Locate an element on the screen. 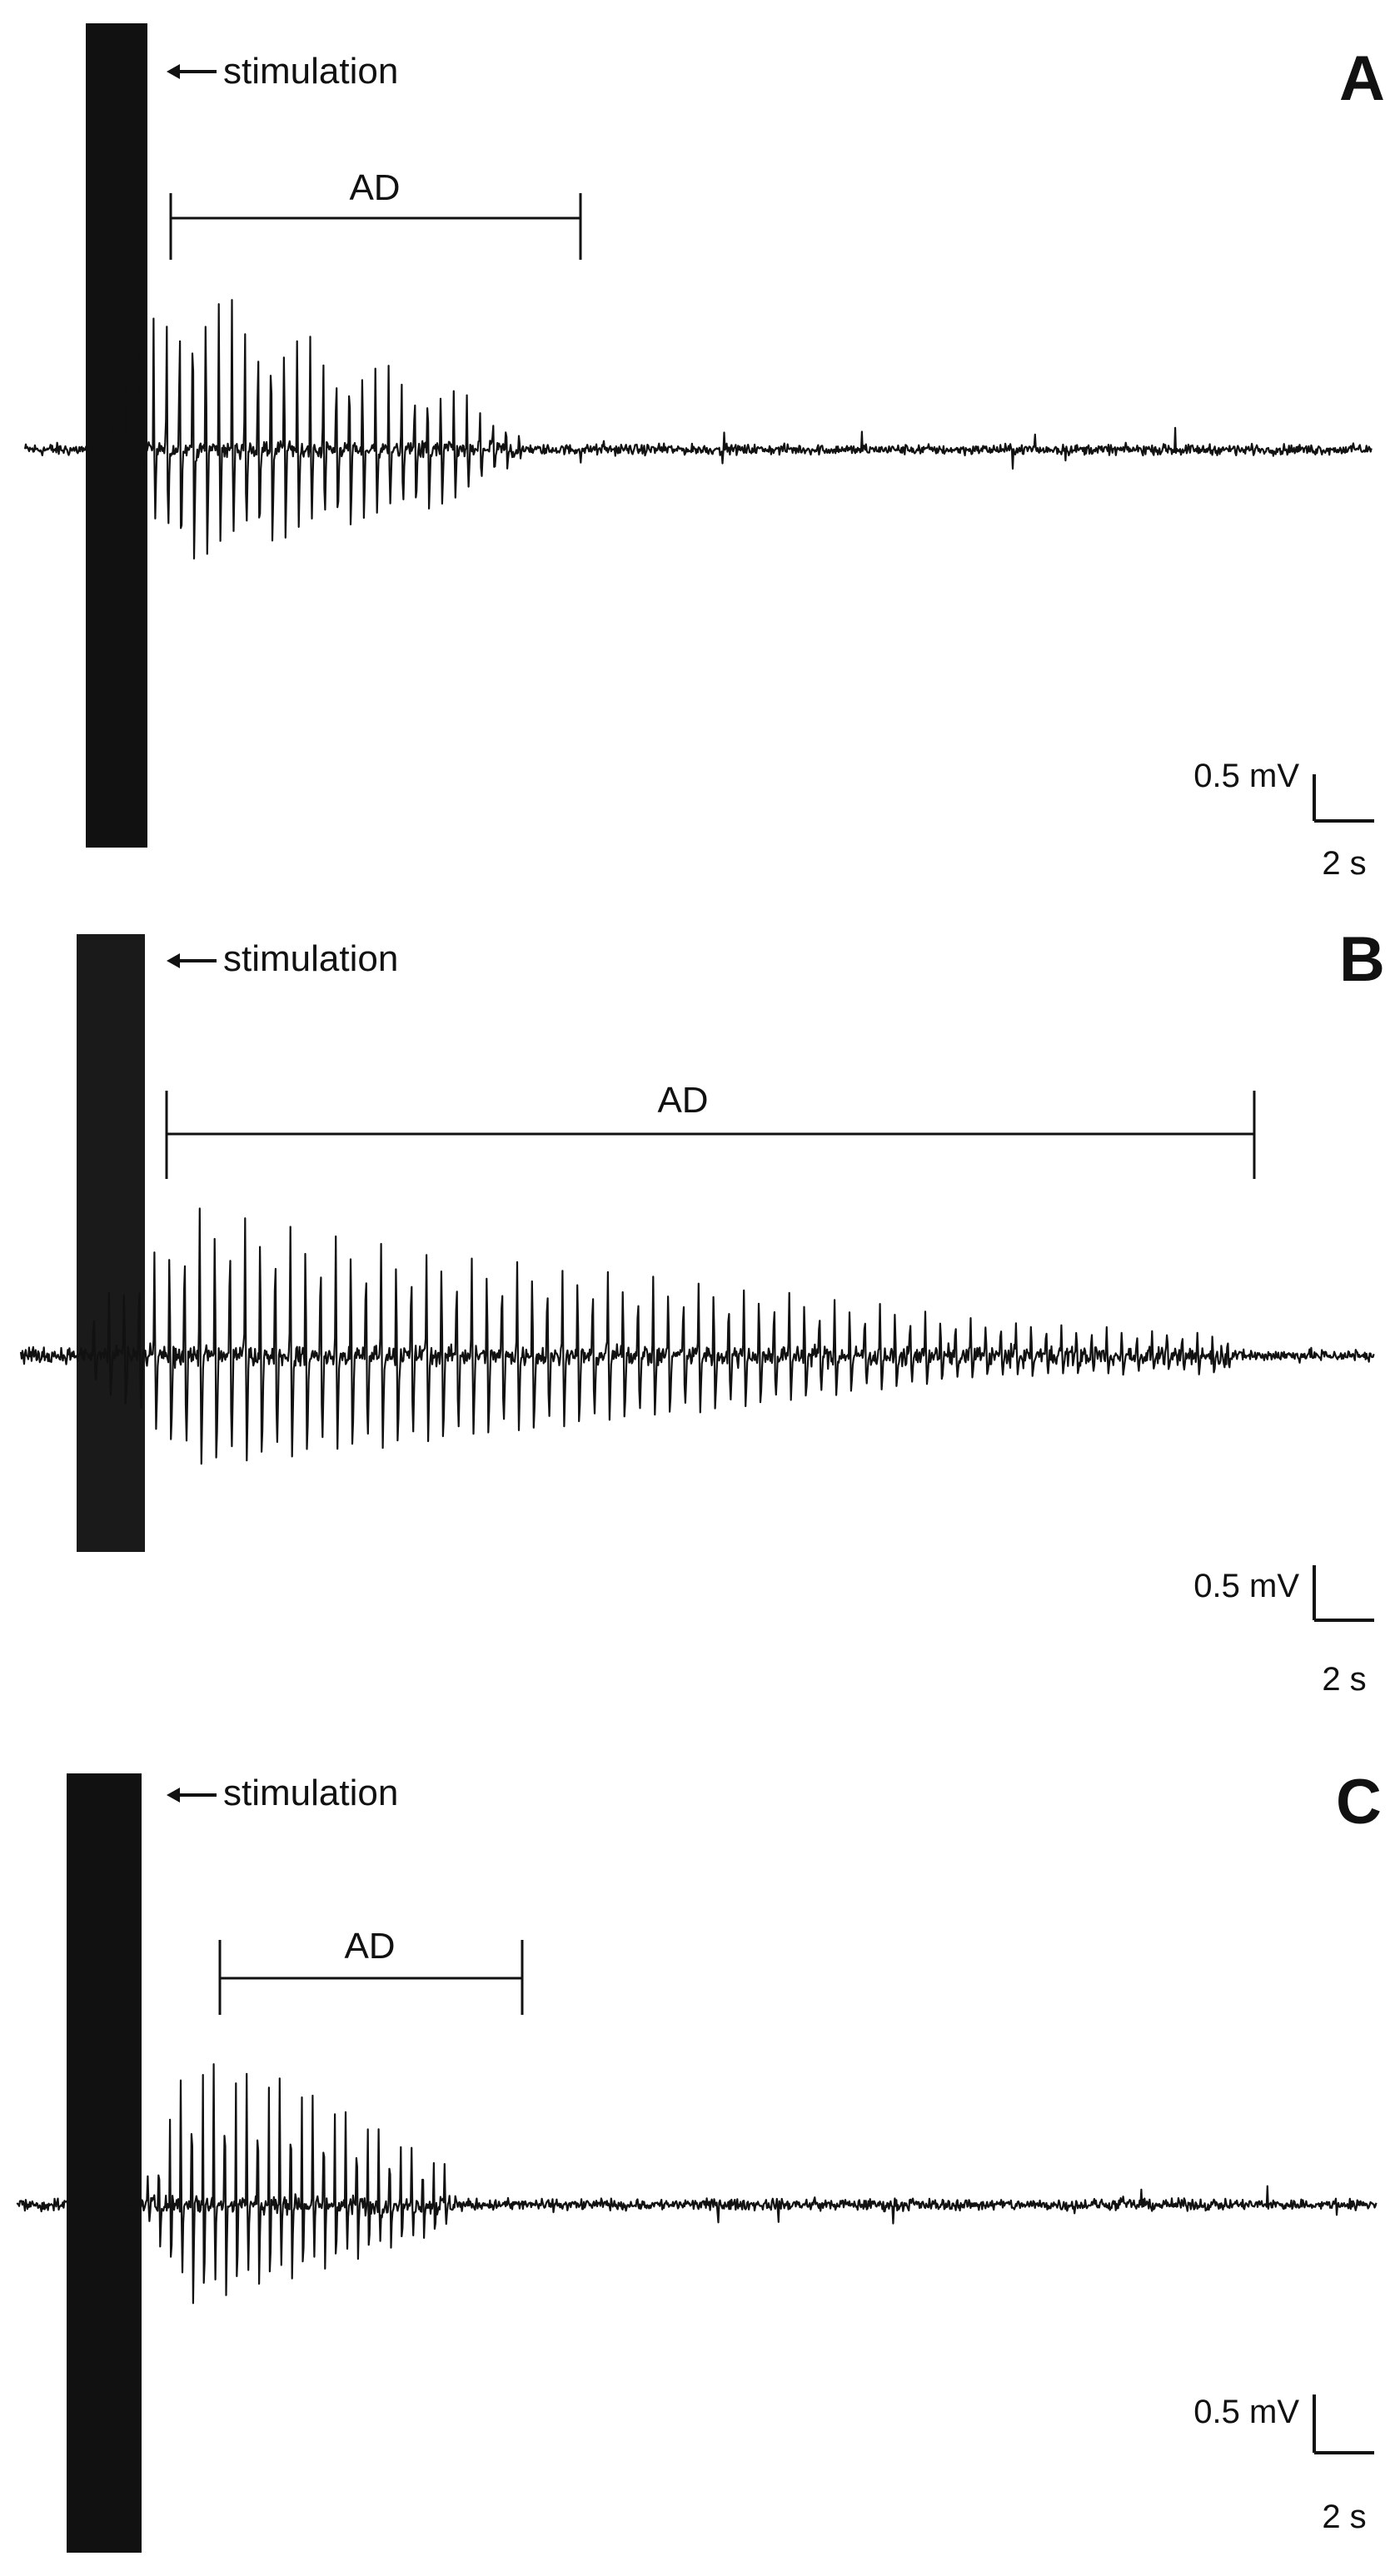 The image size is (1400, 2576). panel-c-stimulation-arrow is located at coordinates (192, 1795).